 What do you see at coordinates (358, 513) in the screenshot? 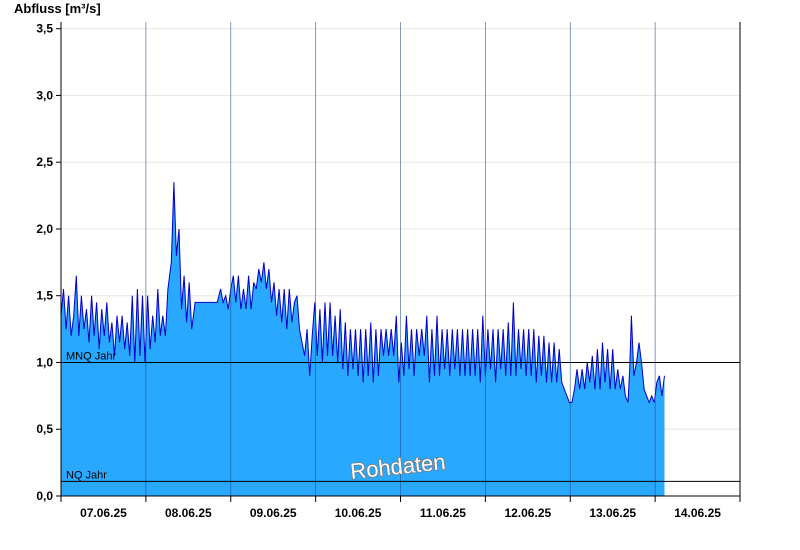
I see `x-tick-label: 10.06.25` at bounding box center [358, 513].